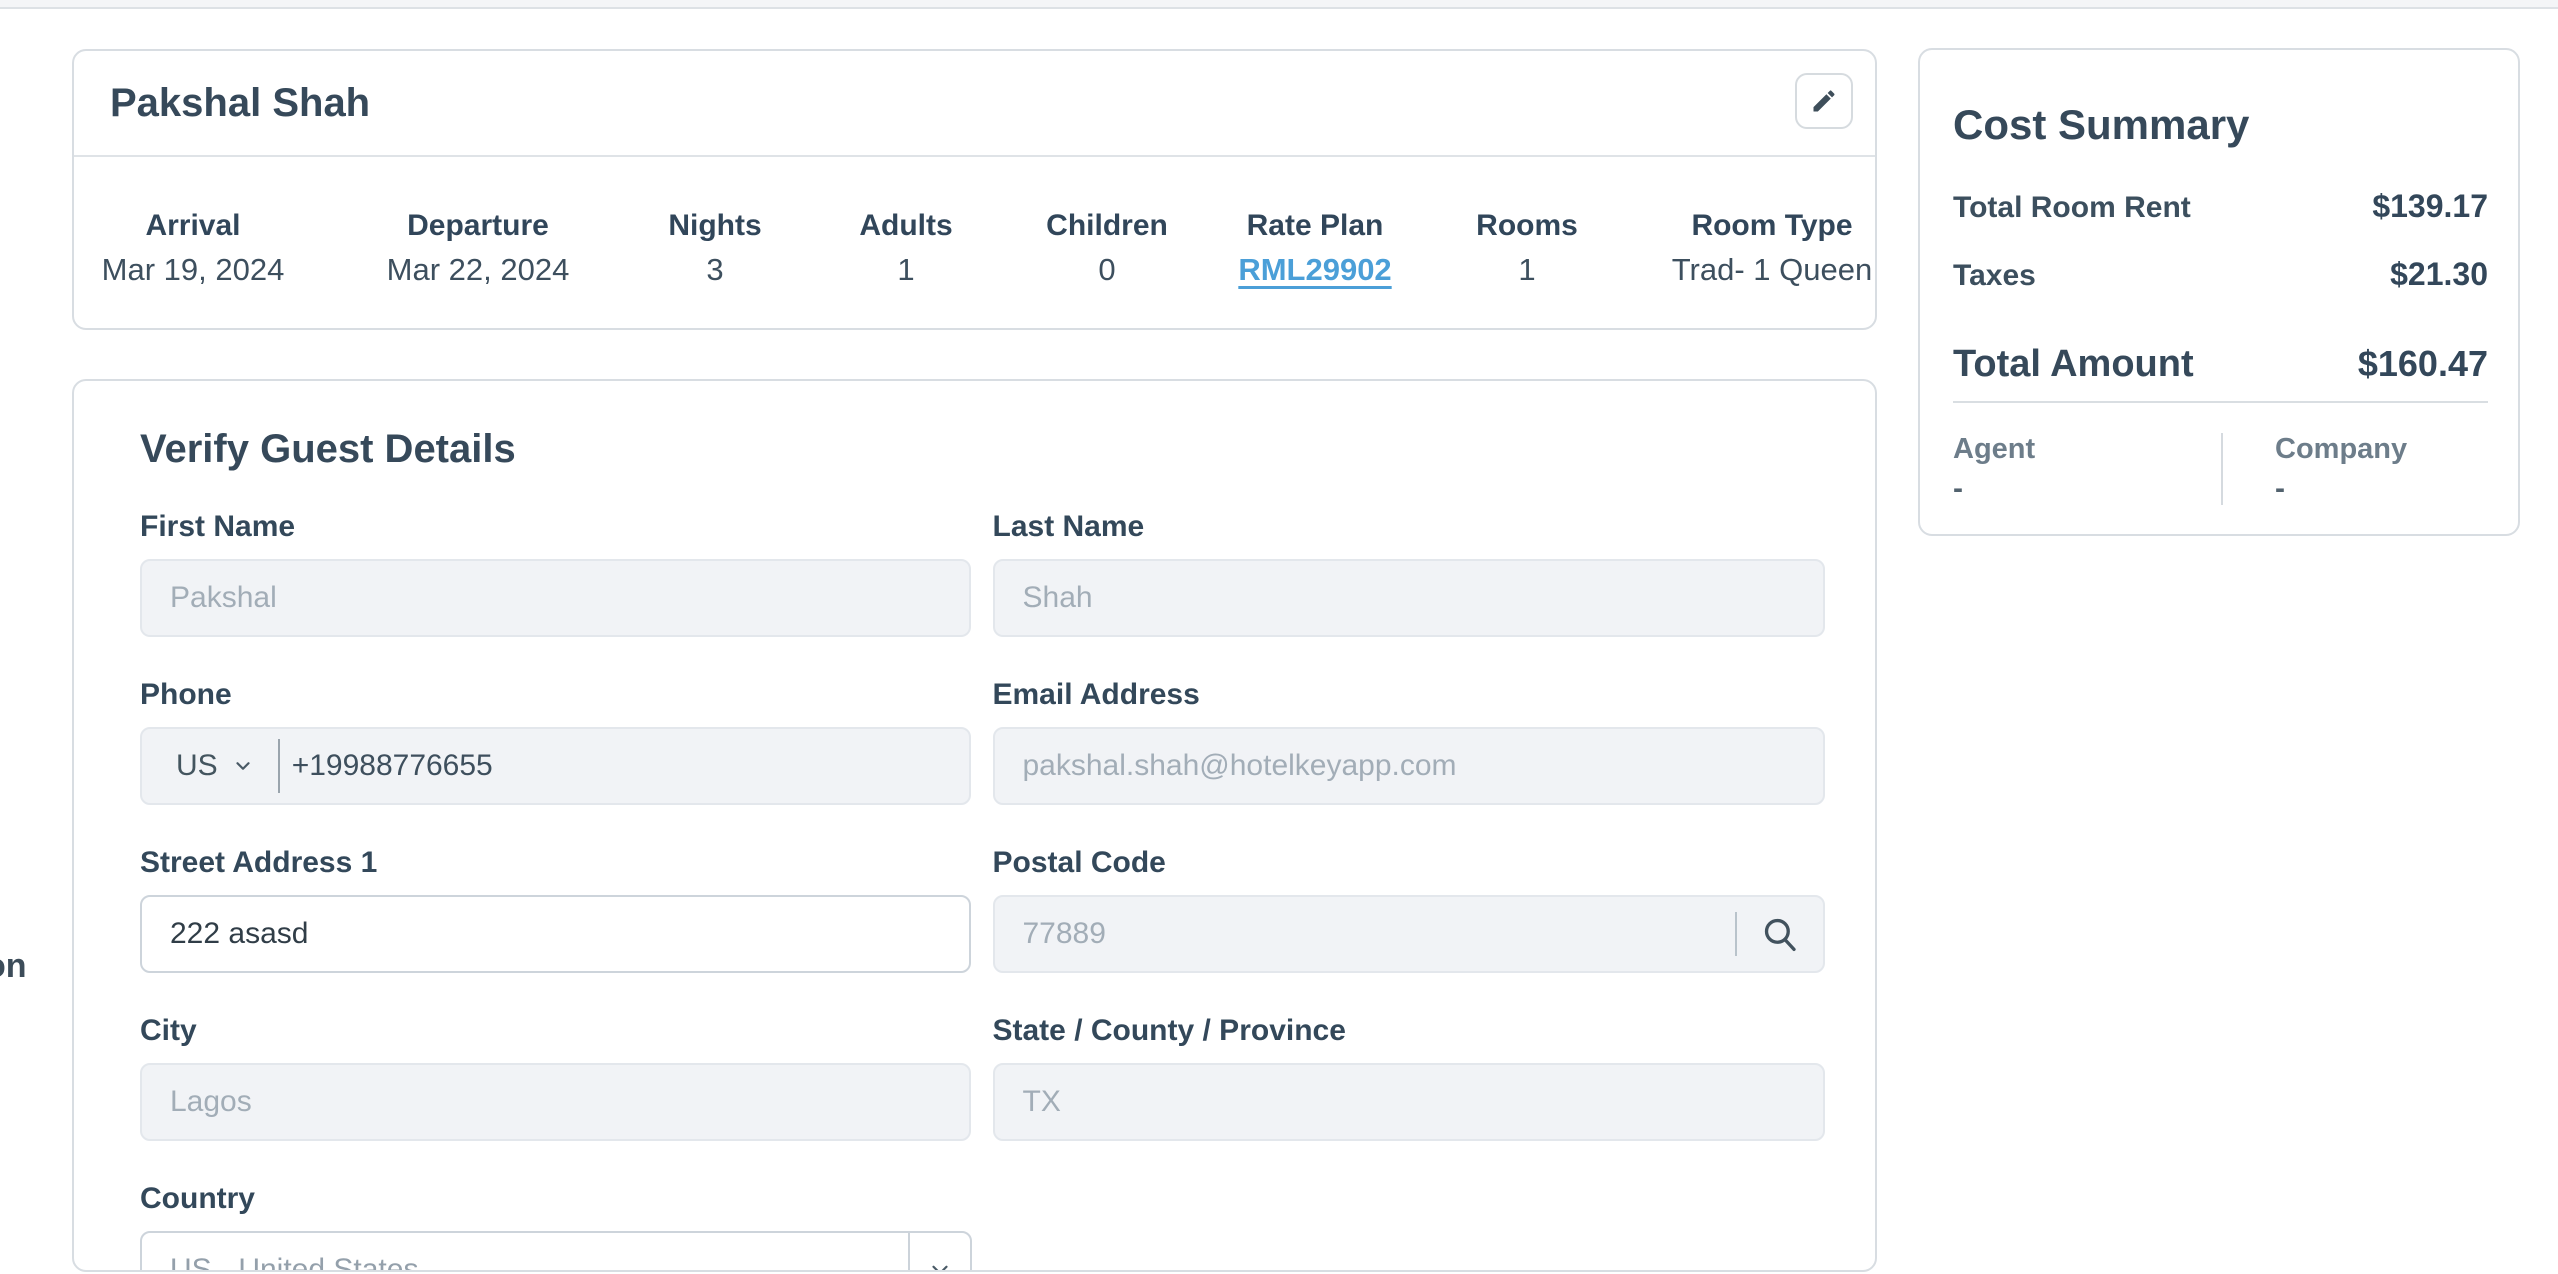 Image resolution: width=2558 pixels, height=1274 pixels. What do you see at coordinates (1408, 598) in the screenshot?
I see `last-name-field` at bounding box center [1408, 598].